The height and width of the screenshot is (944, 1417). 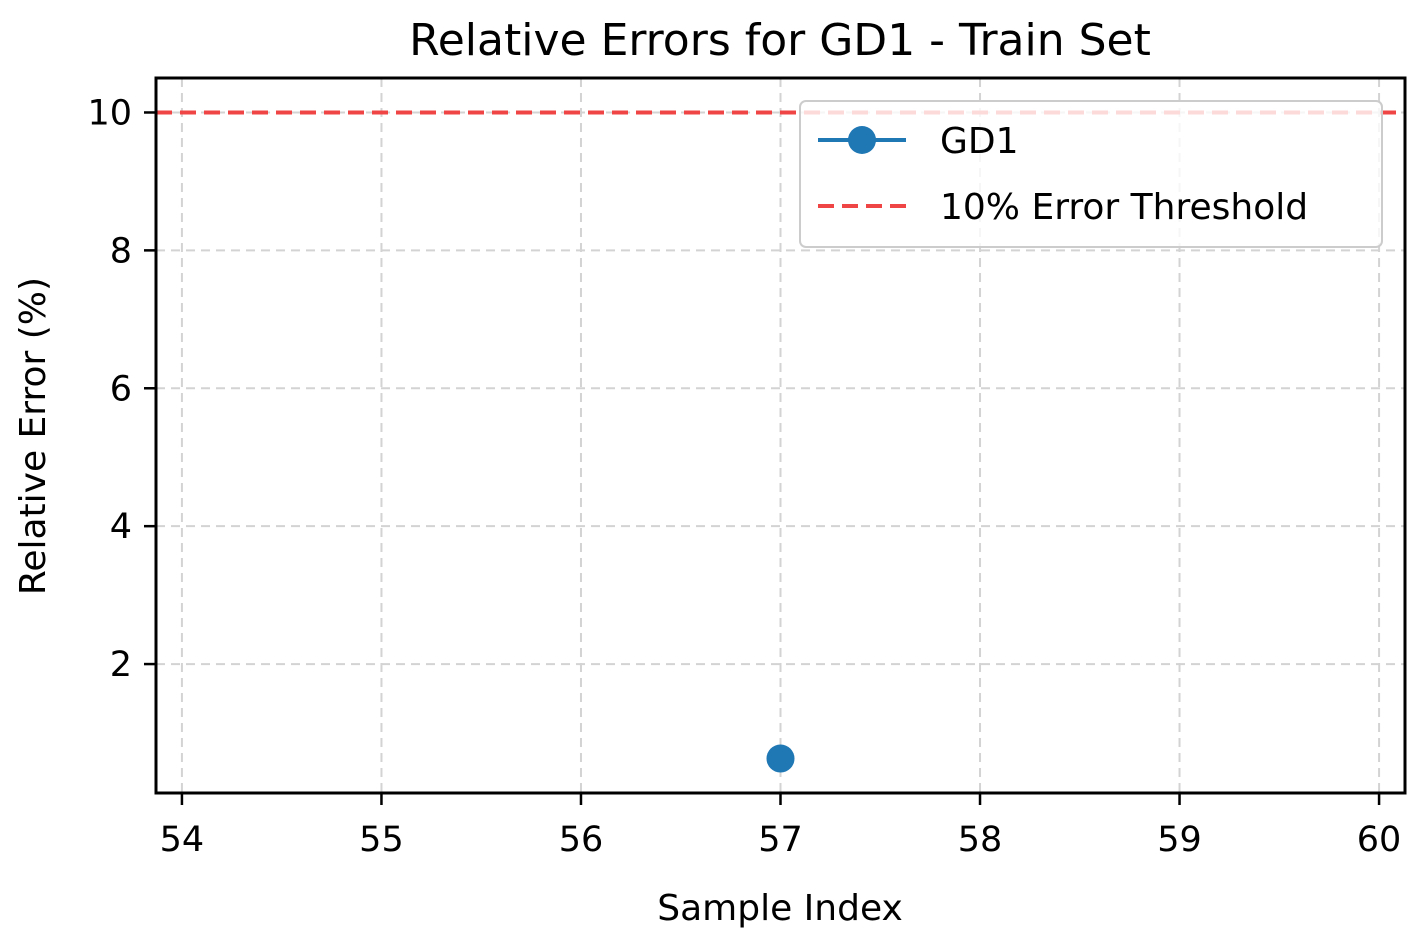 I want to click on x-axis-ticks: 54 55 56 57 58 59 60, so click(x=781, y=826).